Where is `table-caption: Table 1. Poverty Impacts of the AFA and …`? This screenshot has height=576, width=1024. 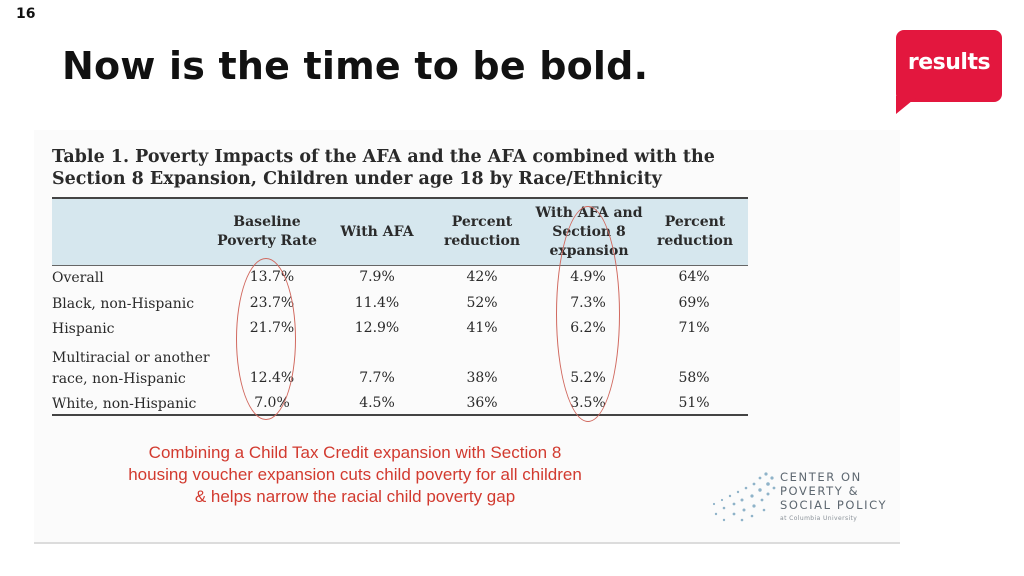 table-caption: Table 1. Poverty Impacts of the AFA and … is located at coordinates (407, 168).